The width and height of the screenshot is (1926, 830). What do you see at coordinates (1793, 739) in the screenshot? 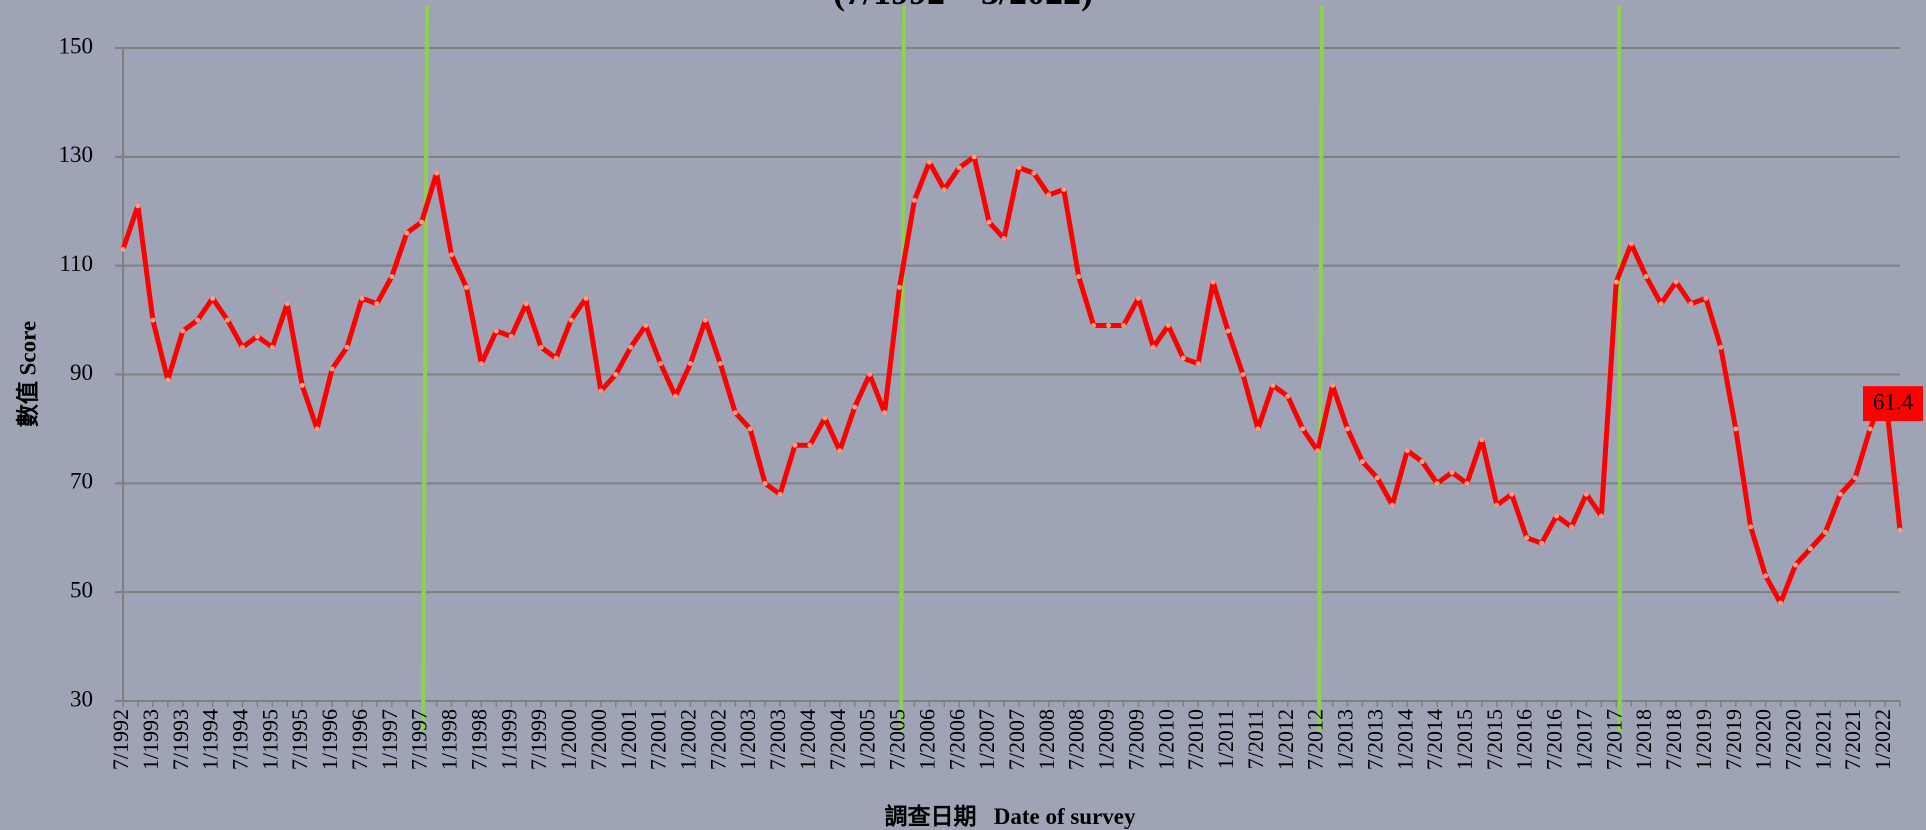
I see `x-tick-label: 7/2020` at bounding box center [1793, 739].